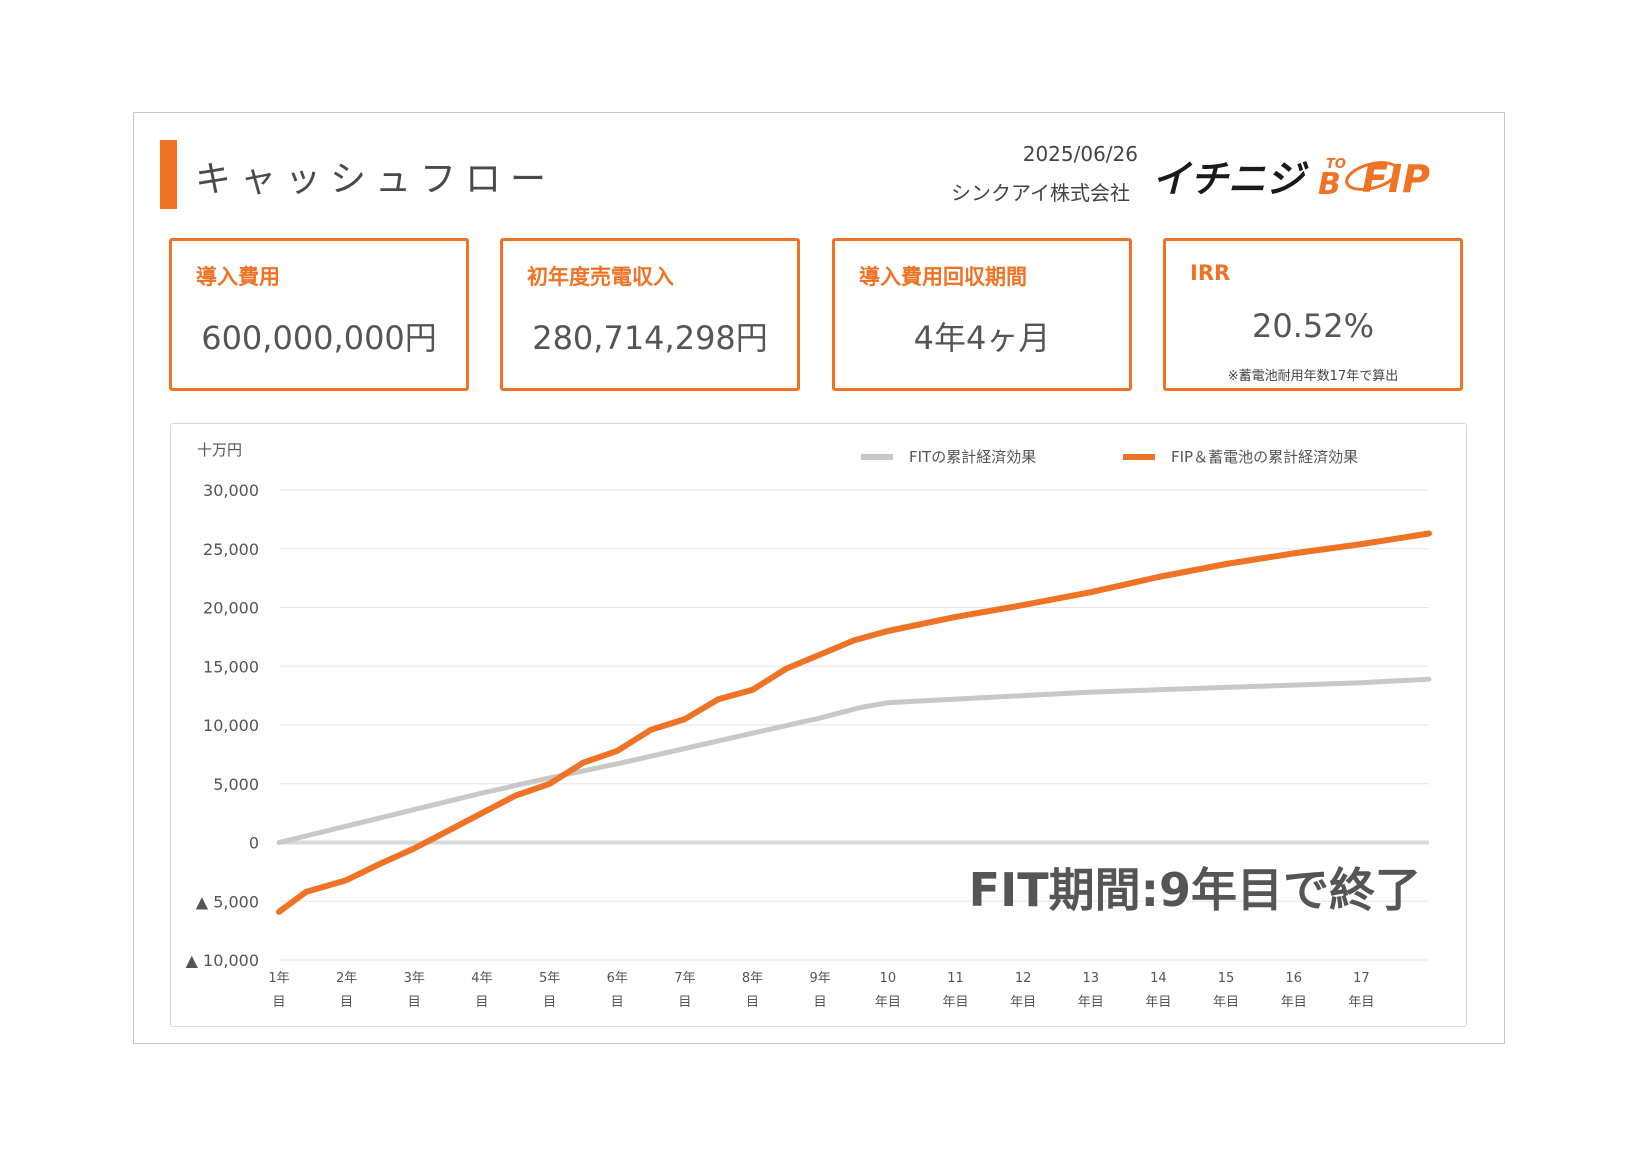 This screenshot has height=1154, width=1631. Describe the element at coordinates (943, 277) in the screenshot. I see `kpi-label: 導入費用回収期間` at that location.